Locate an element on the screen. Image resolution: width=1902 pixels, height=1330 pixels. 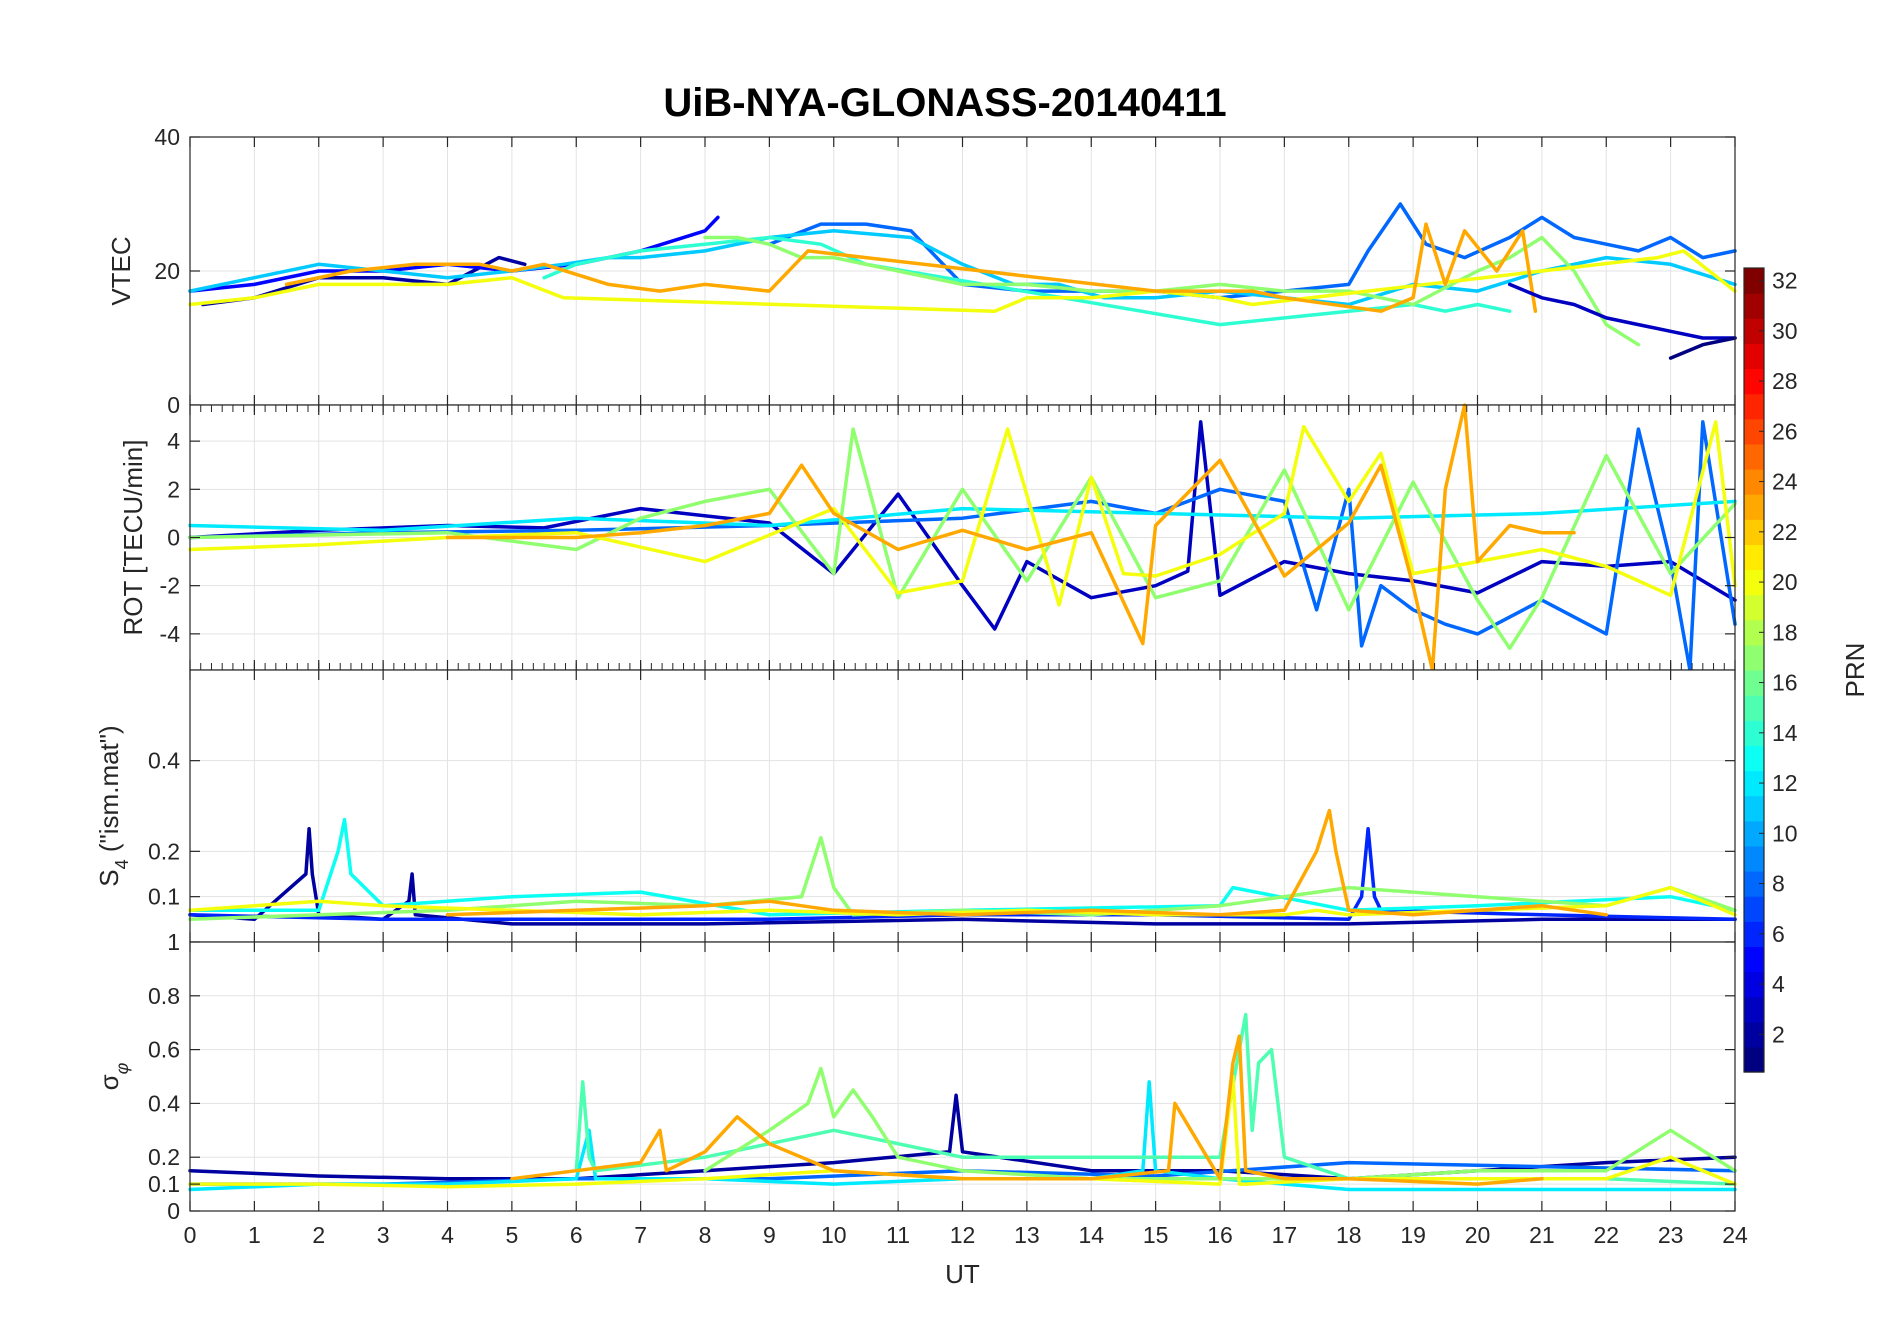
colorbar-tick-label: 2 is located at coordinates (1778, 1034).